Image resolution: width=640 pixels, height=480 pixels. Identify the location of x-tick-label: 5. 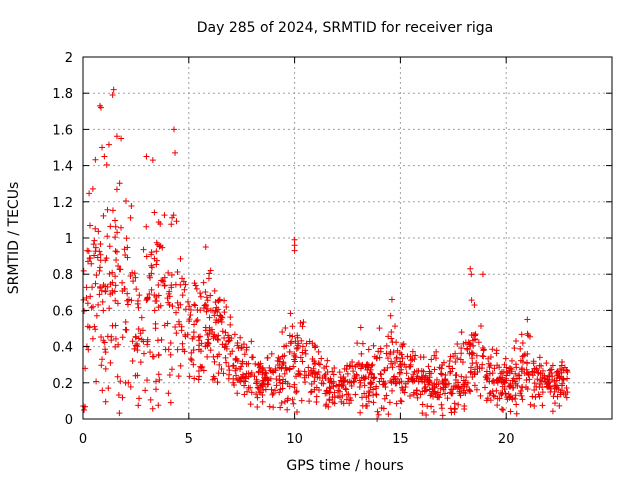
(189, 439).